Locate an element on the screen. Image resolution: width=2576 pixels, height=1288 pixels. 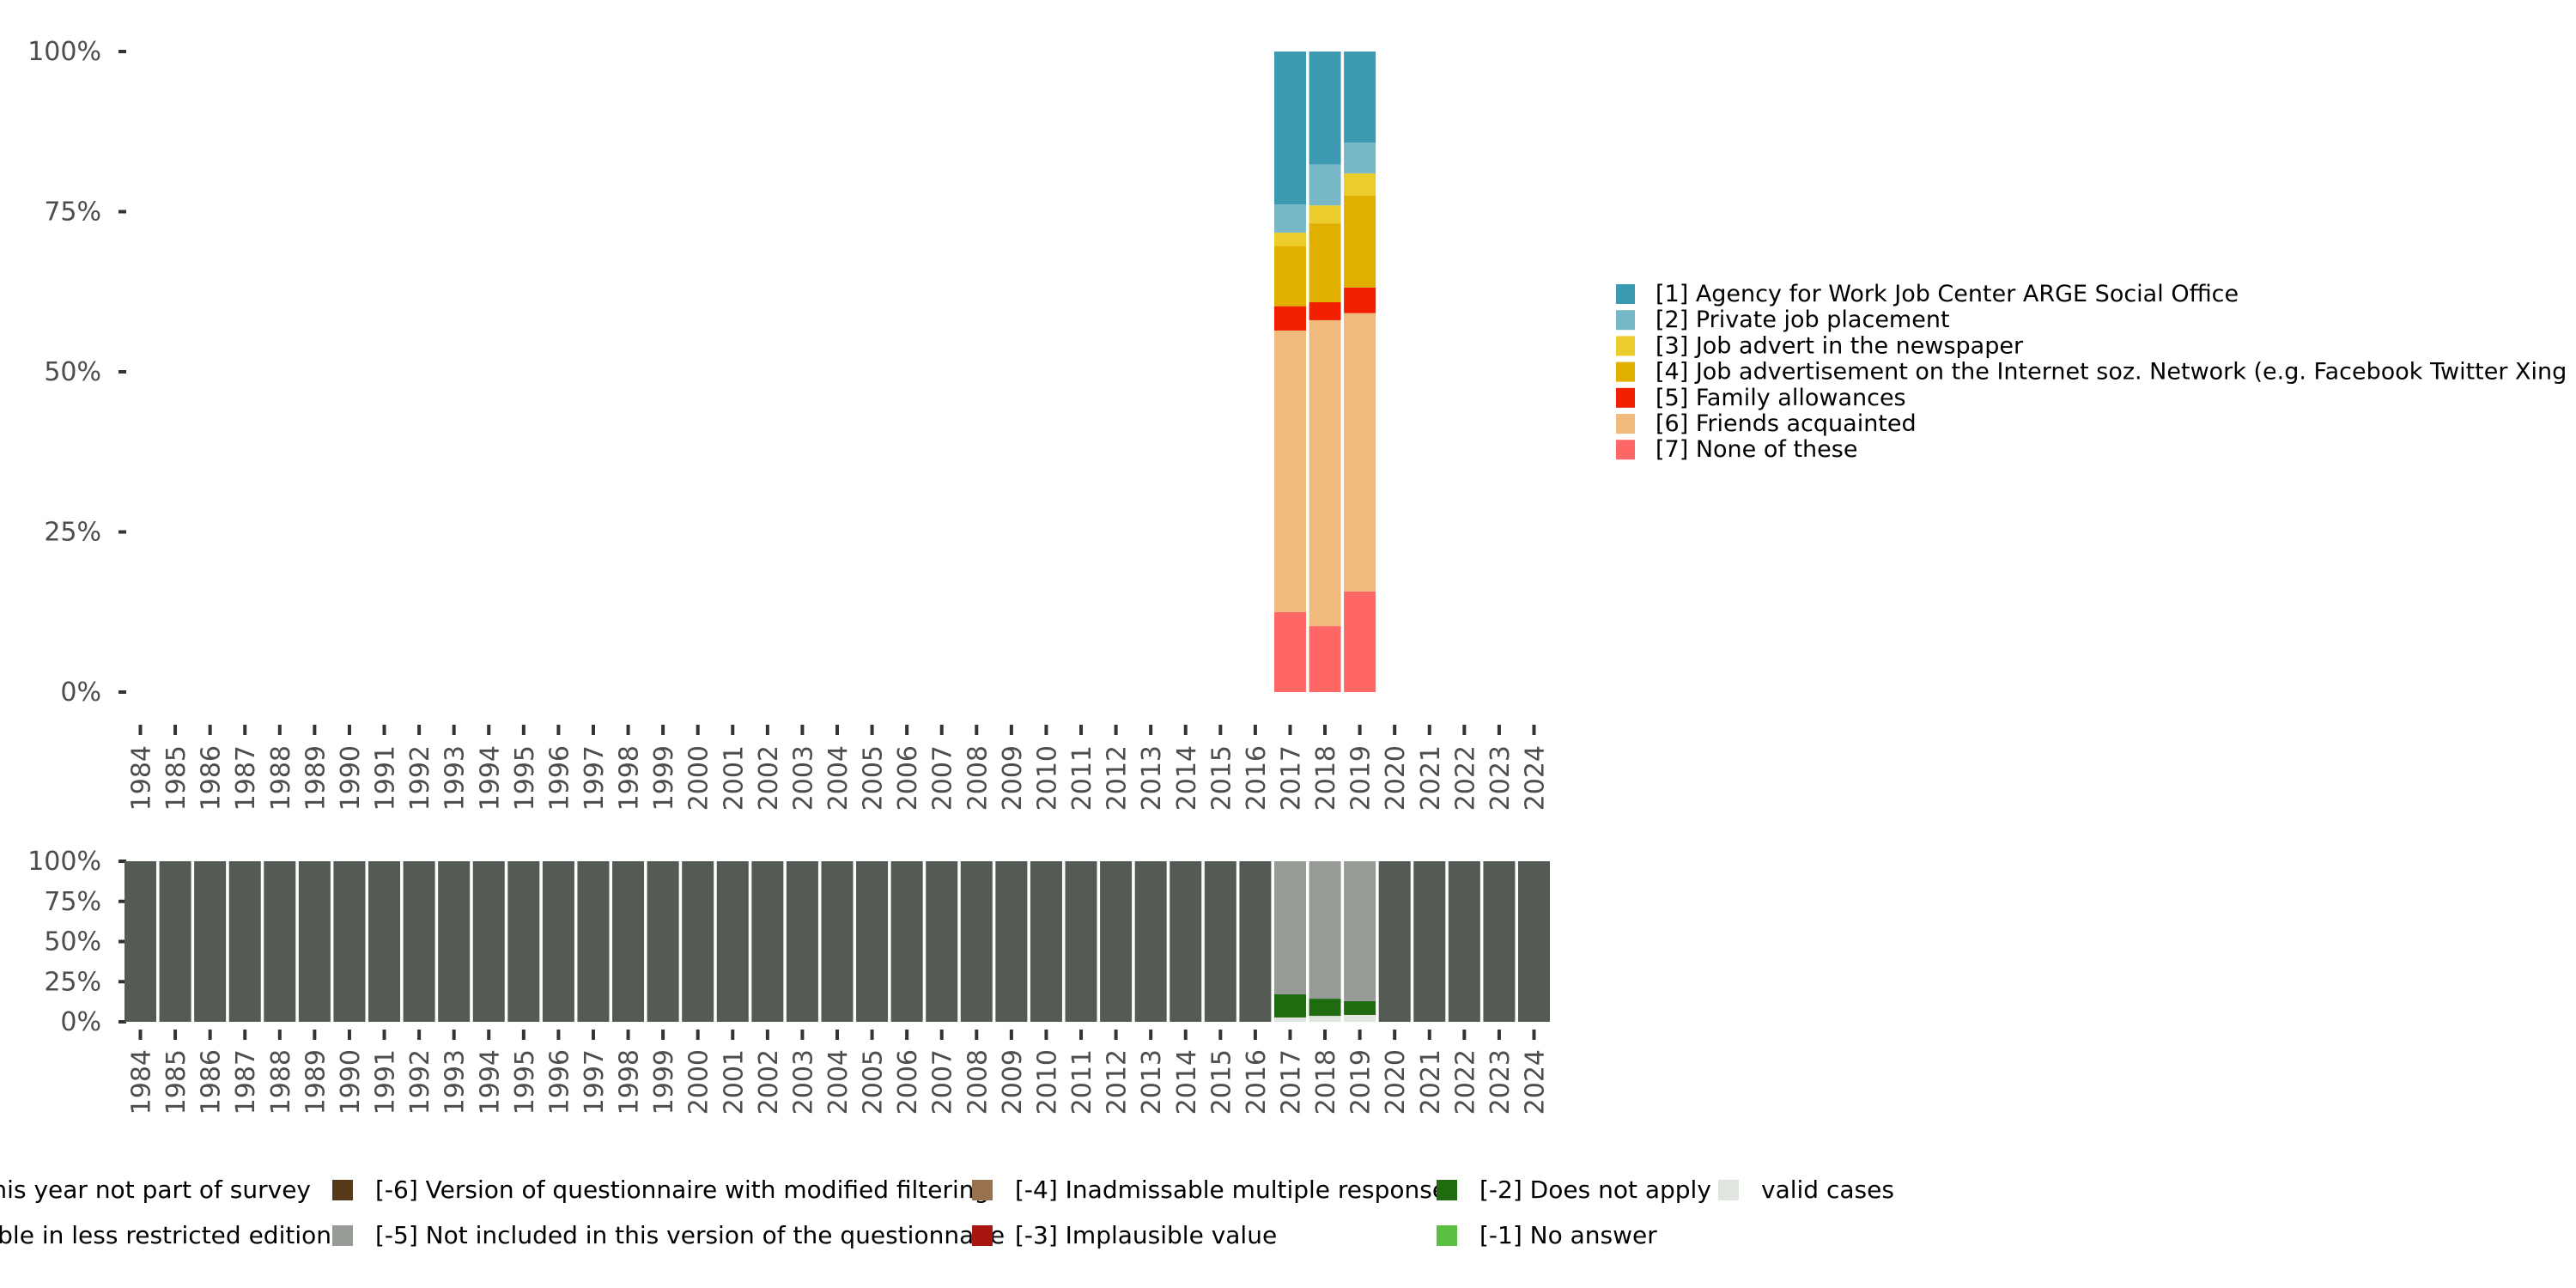
bar-segment-1995-not-part-of-survey is located at coordinates (523, 941).